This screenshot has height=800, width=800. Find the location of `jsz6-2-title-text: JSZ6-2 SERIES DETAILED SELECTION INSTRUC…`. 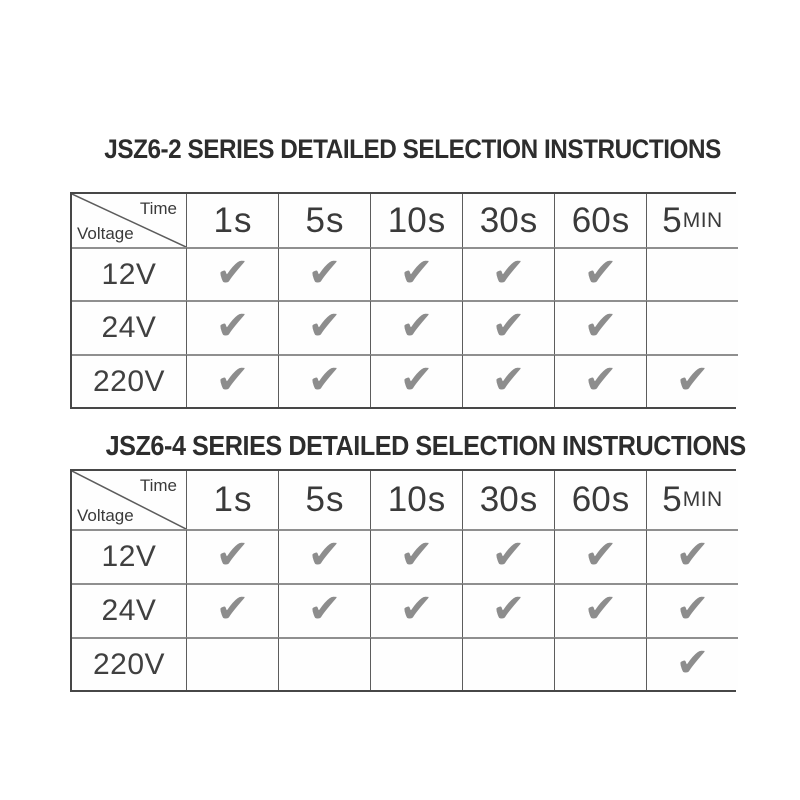

jsz6-2-title-text: JSZ6-2 SERIES DETAILED SELECTION INSTRUC… is located at coordinates (412, 149).